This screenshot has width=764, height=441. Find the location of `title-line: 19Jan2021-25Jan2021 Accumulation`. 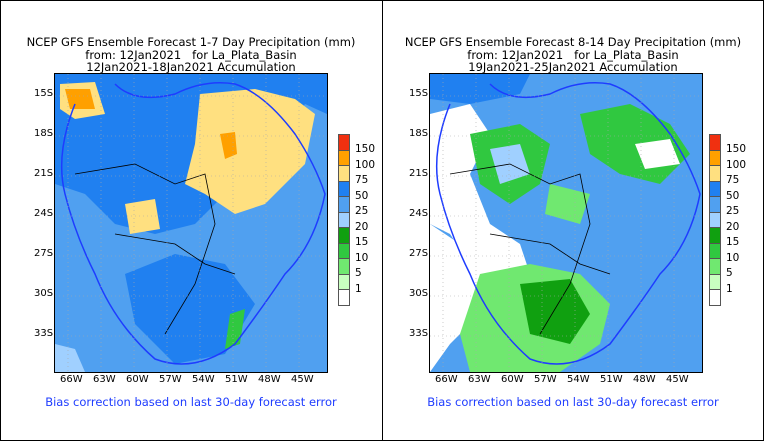

title-line: 19Jan2021-25Jan2021 Accumulation is located at coordinates (573, 67).